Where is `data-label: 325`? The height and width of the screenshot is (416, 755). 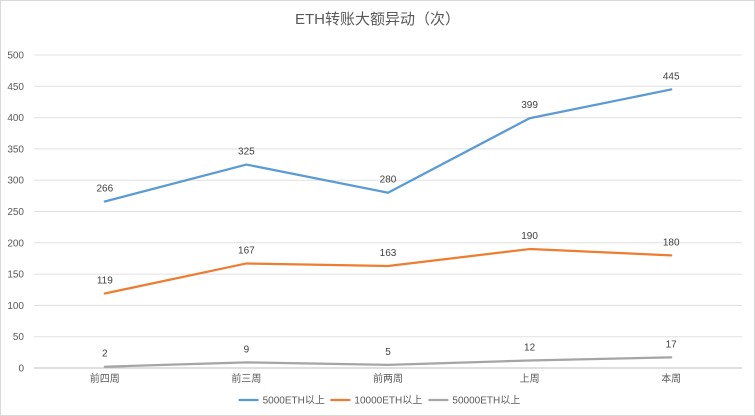
data-label: 325 is located at coordinates (246, 152).